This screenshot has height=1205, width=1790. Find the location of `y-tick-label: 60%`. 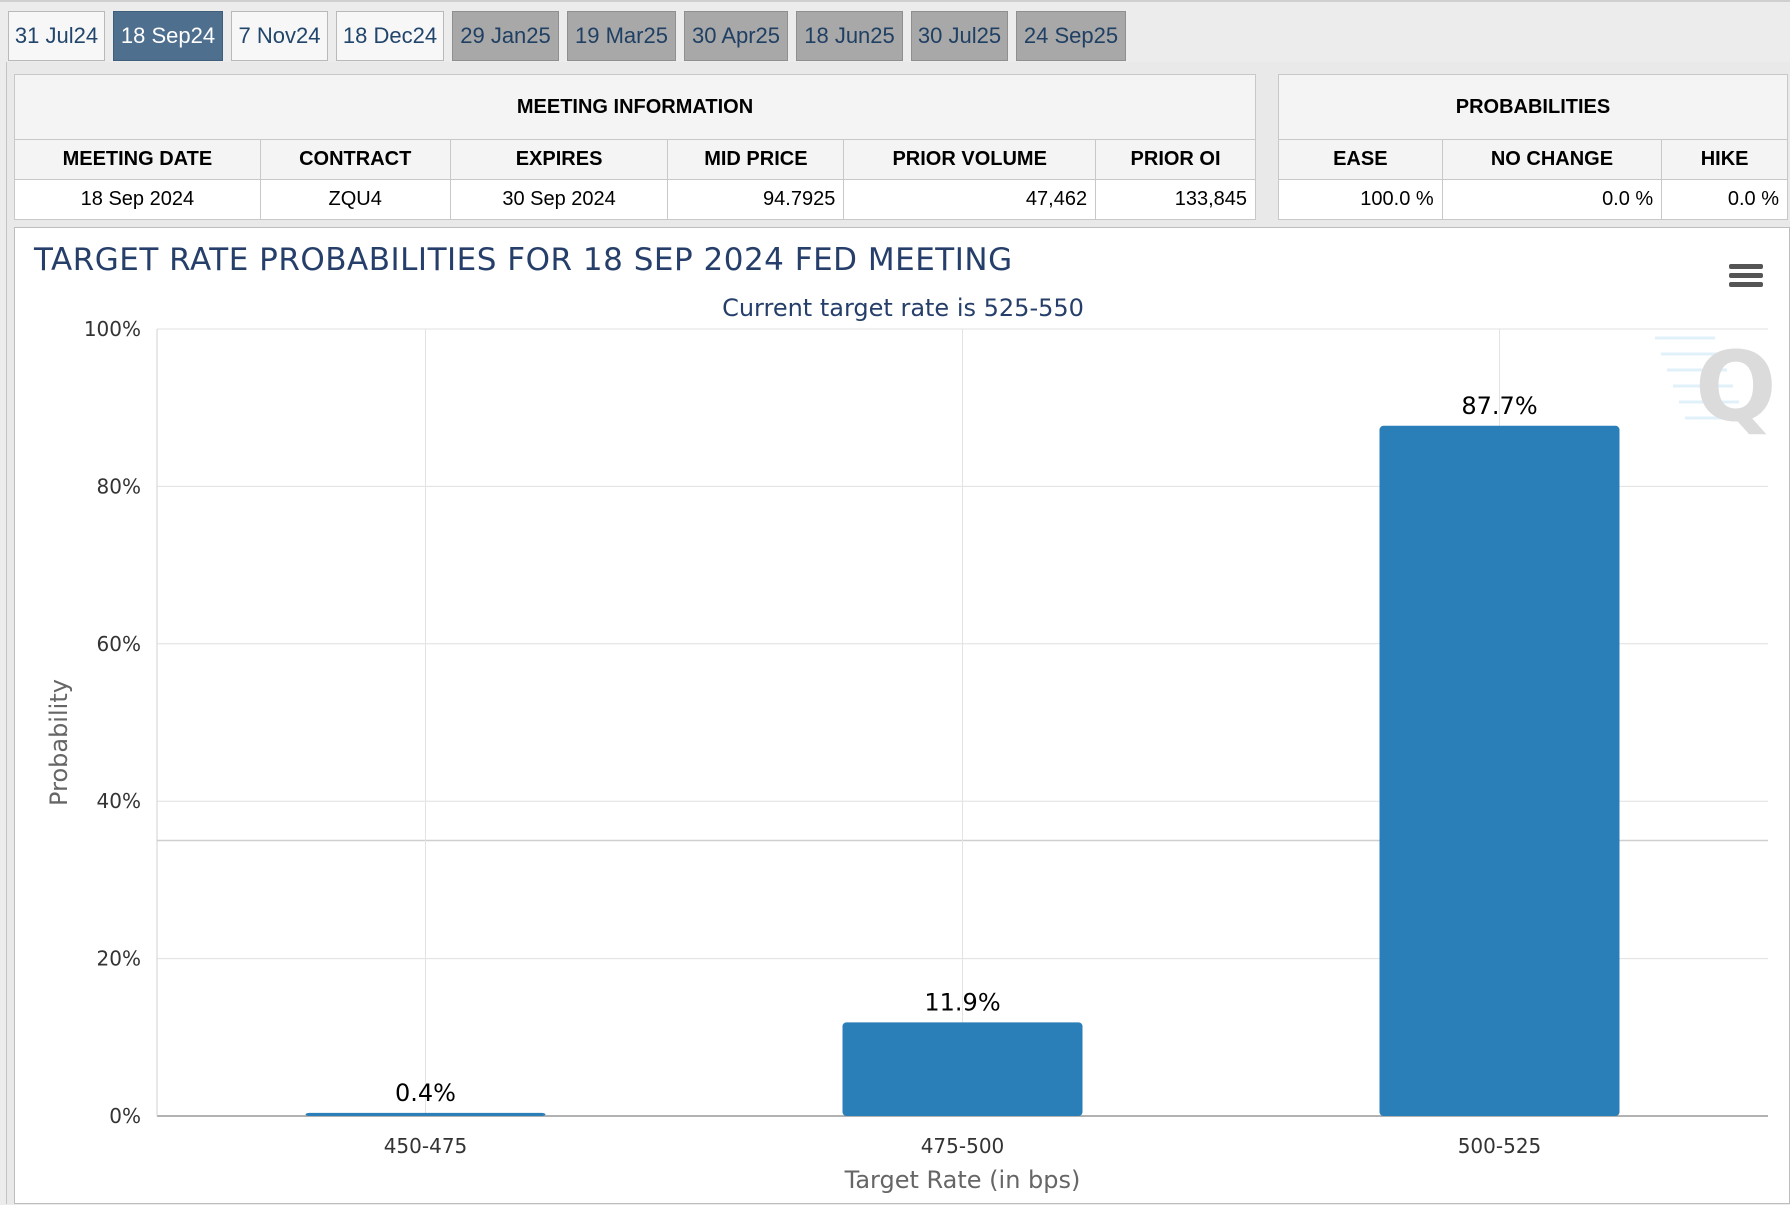

y-tick-label: 60% is located at coordinates (119, 644).